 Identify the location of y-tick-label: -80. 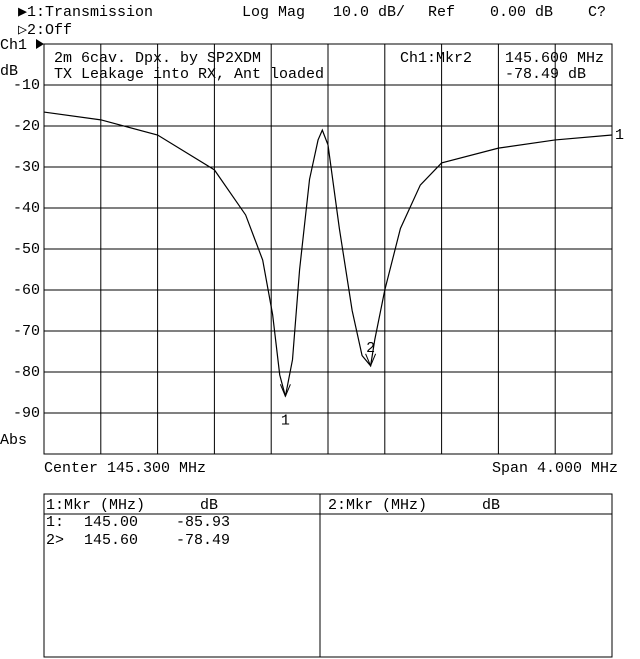
(26, 372).